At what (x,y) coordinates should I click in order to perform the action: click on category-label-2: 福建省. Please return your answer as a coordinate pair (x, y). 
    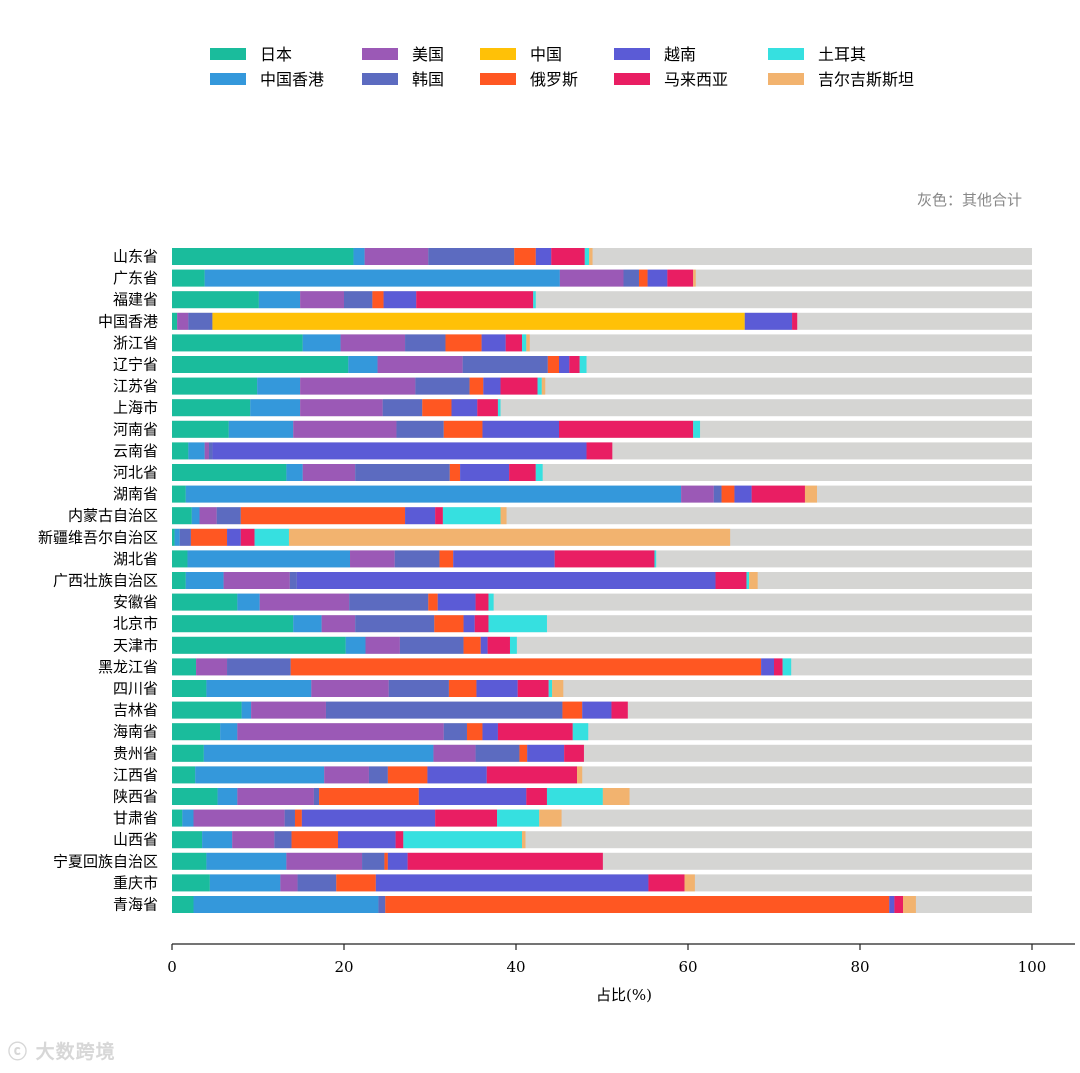
    Looking at the image, I should click on (135, 300).